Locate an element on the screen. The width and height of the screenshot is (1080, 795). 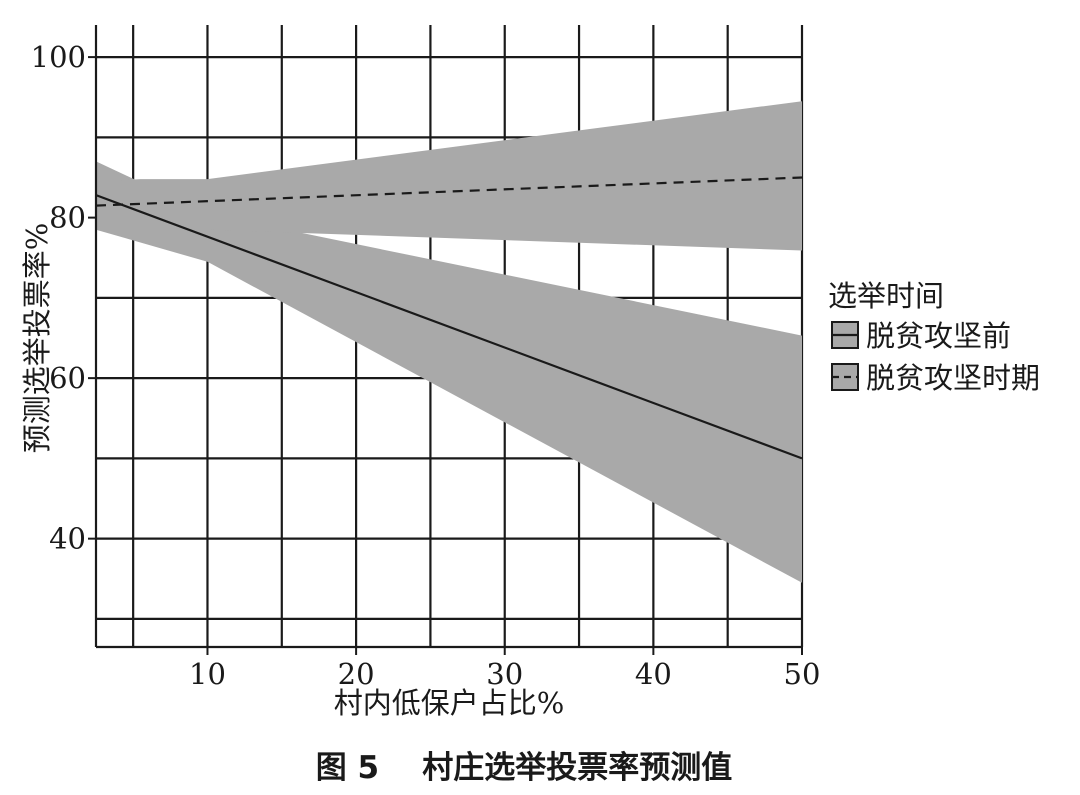
figure-caption: 图 5 村庄选举投票率预测值 is located at coordinates (524, 768).